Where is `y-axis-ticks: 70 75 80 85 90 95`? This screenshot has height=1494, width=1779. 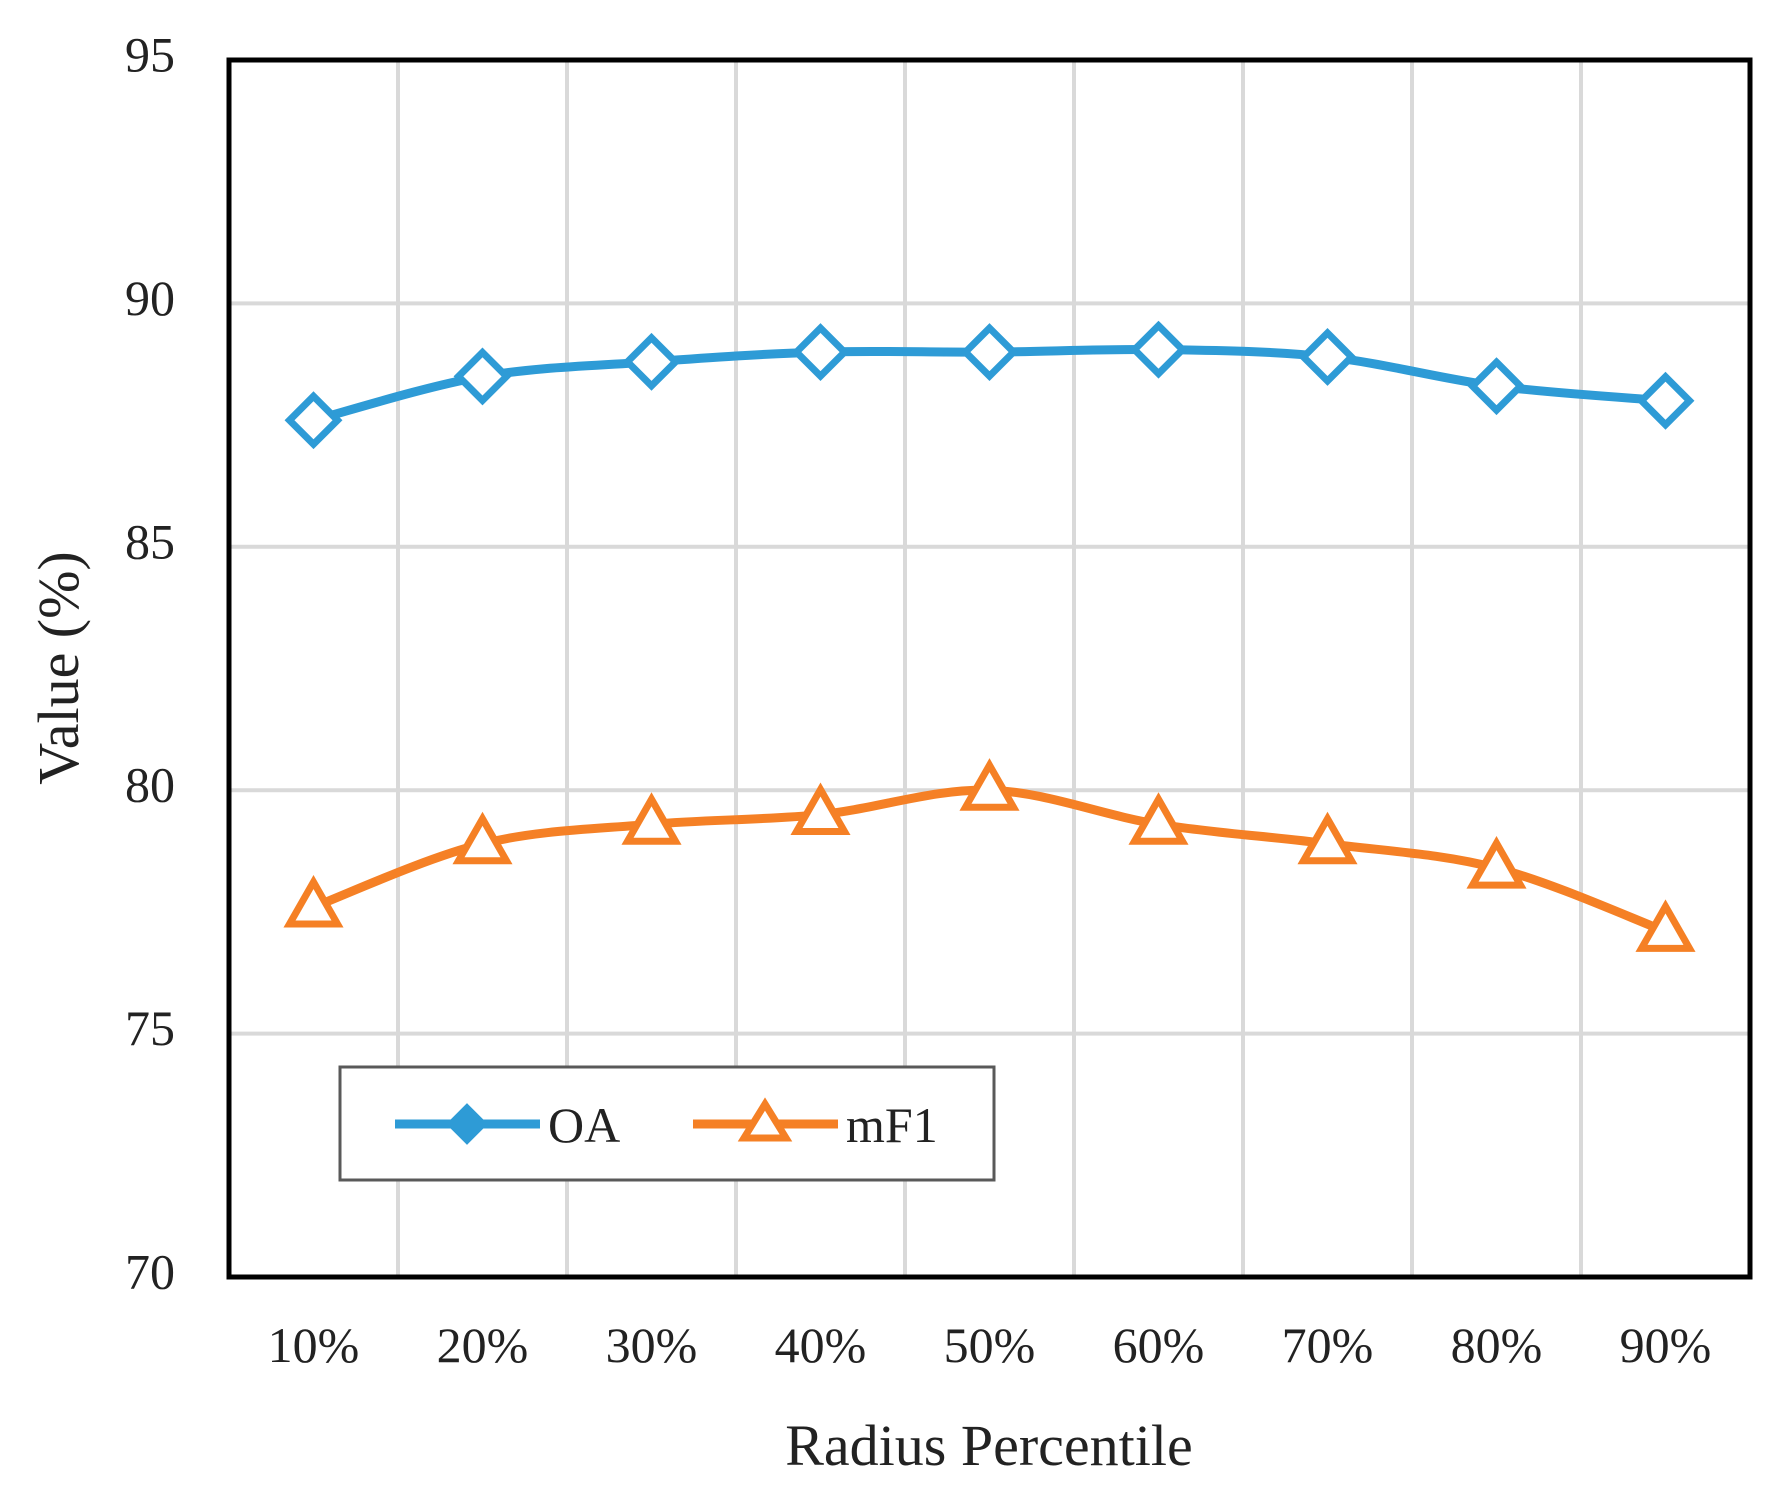
y-axis-ticks: 70 75 80 85 90 95 is located at coordinates (150, 662).